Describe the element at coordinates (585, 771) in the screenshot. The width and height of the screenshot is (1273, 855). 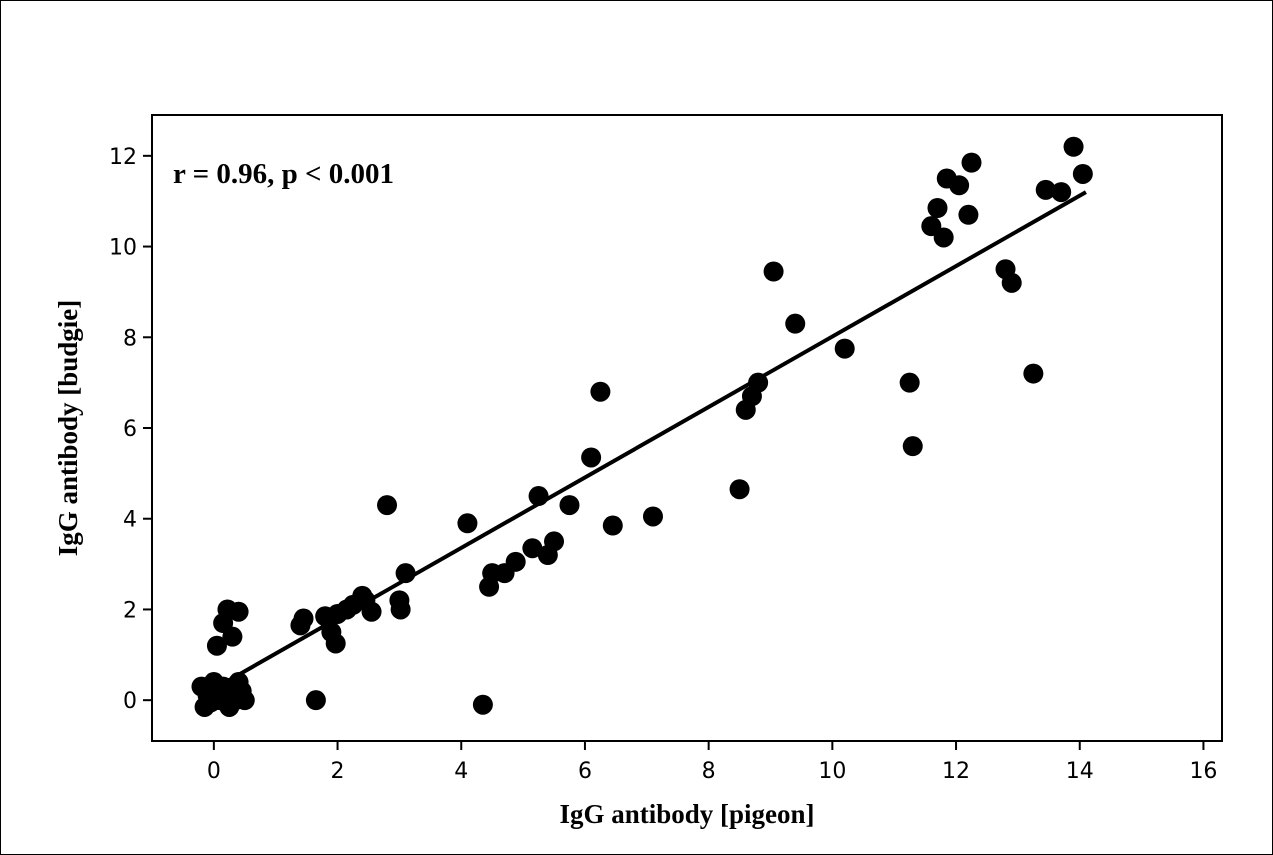
I see `x-tick-label: 6` at that location.